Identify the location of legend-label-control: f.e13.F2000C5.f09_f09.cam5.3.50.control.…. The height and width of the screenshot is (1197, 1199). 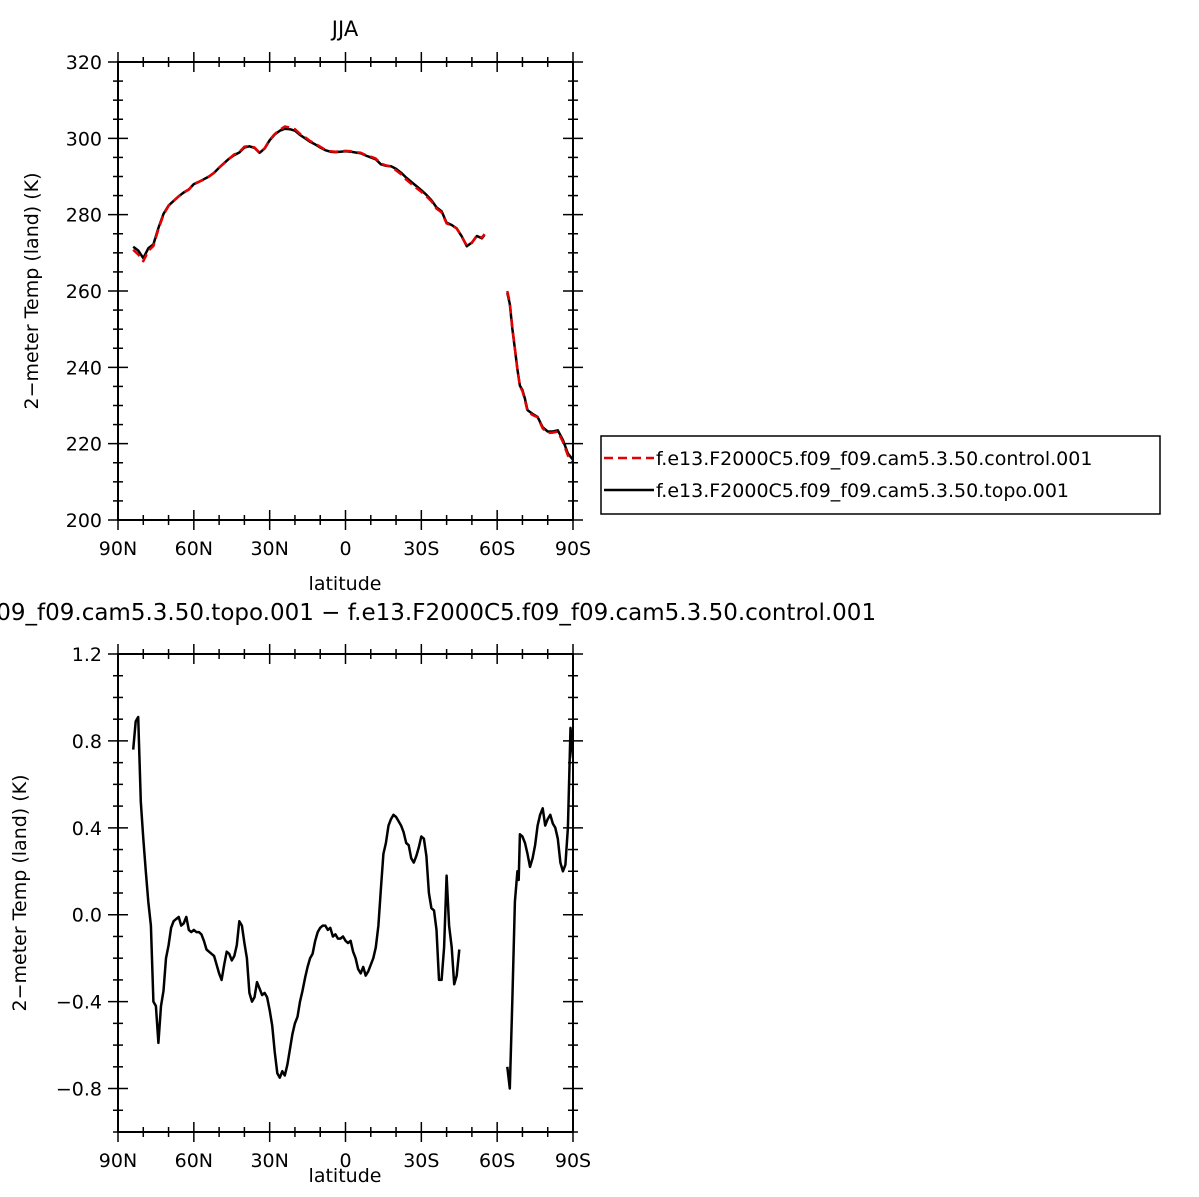
(874, 459).